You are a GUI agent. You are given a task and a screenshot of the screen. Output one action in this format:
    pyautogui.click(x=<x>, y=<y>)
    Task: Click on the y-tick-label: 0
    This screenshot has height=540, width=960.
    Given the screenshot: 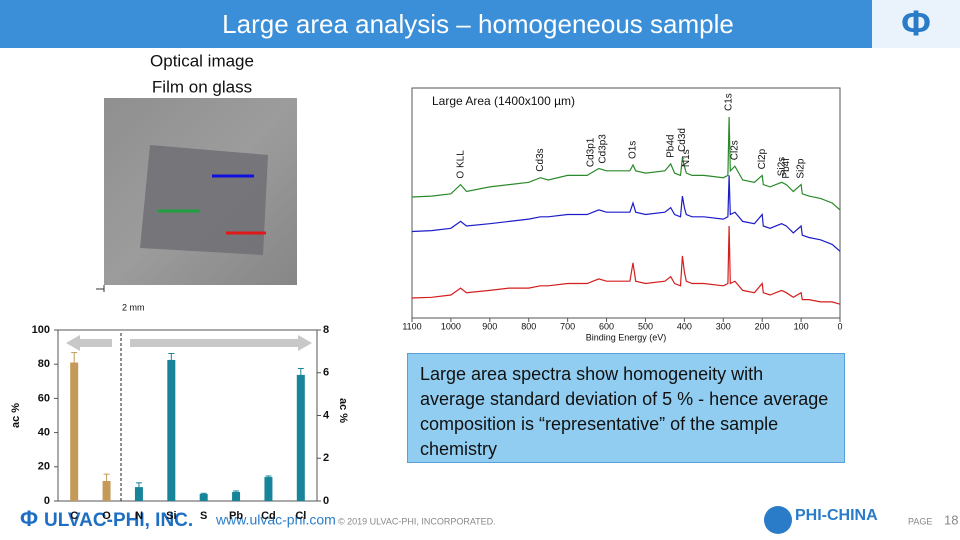 What is the action you would take?
    pyautogui.click(x=47, y=501)
    